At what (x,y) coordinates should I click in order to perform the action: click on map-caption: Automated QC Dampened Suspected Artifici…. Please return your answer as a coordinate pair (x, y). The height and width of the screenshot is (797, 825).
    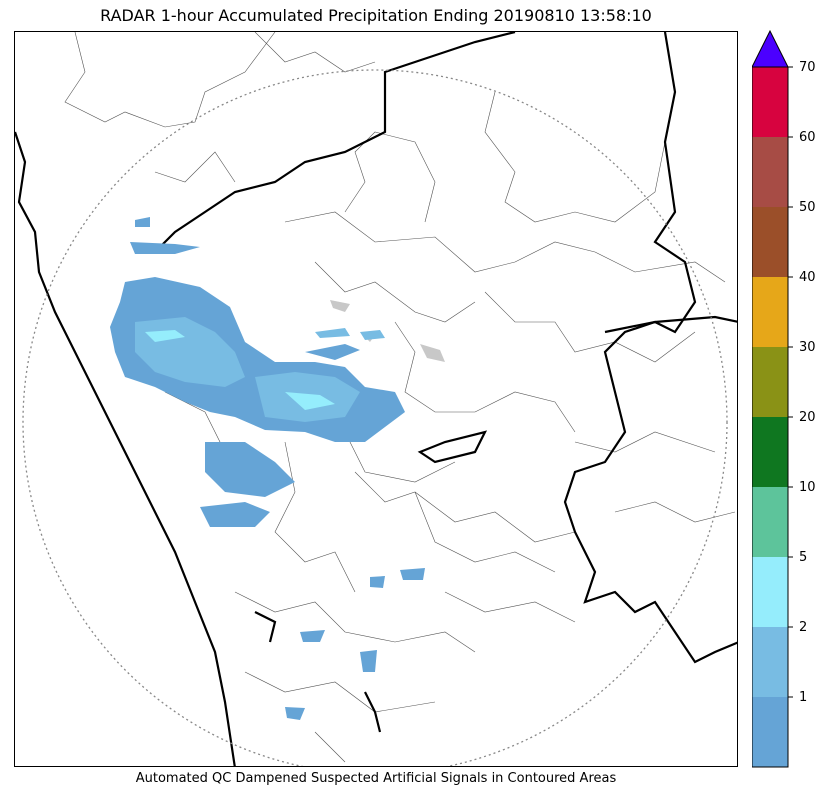
    Looking at the image, I should click on (376, 778).